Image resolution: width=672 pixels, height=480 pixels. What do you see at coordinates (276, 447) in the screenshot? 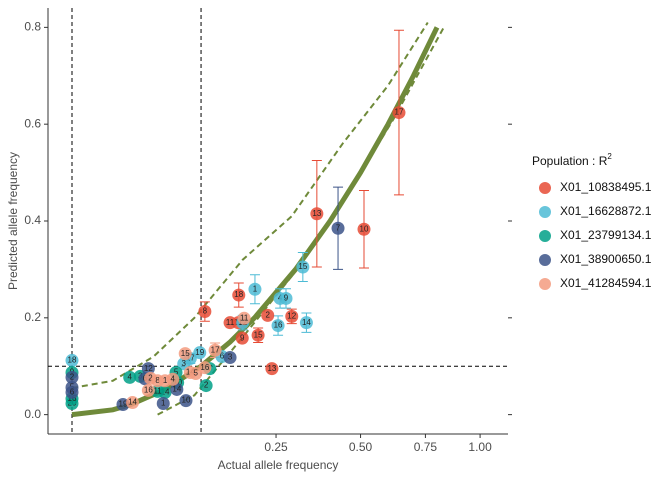
I see `x-tick-label: 0.25` at bounding box center [276, 447].